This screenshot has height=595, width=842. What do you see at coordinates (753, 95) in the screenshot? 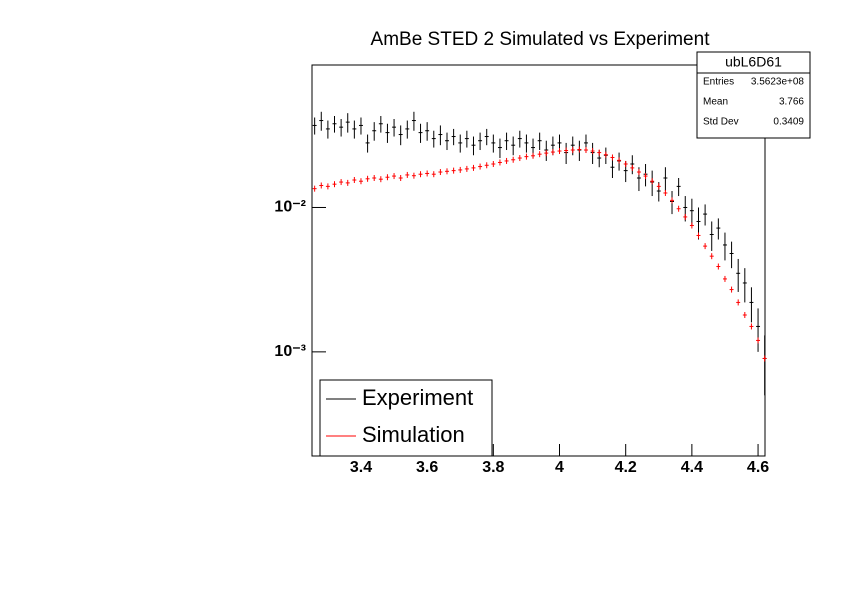
I see `stats-box` at bounding box center [753, 95].